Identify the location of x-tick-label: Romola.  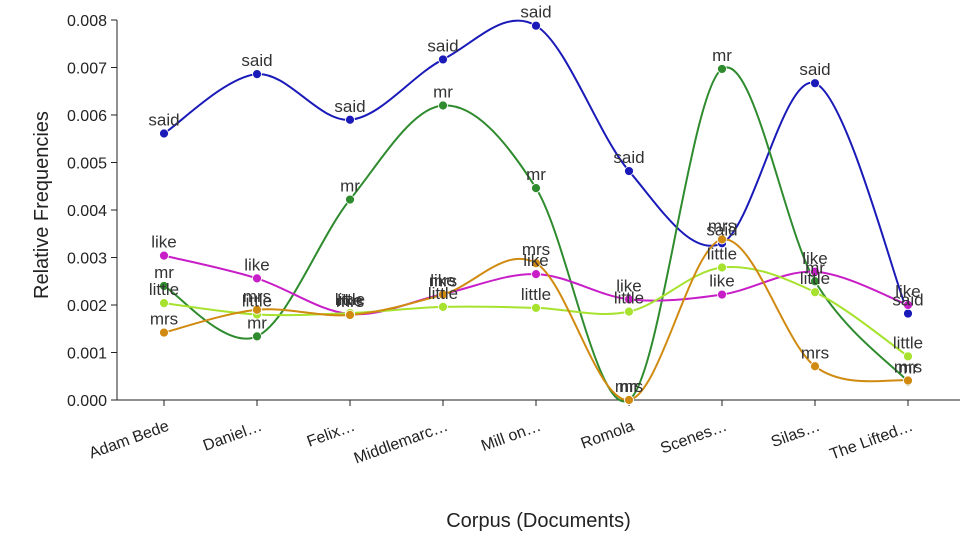
(608, 435).